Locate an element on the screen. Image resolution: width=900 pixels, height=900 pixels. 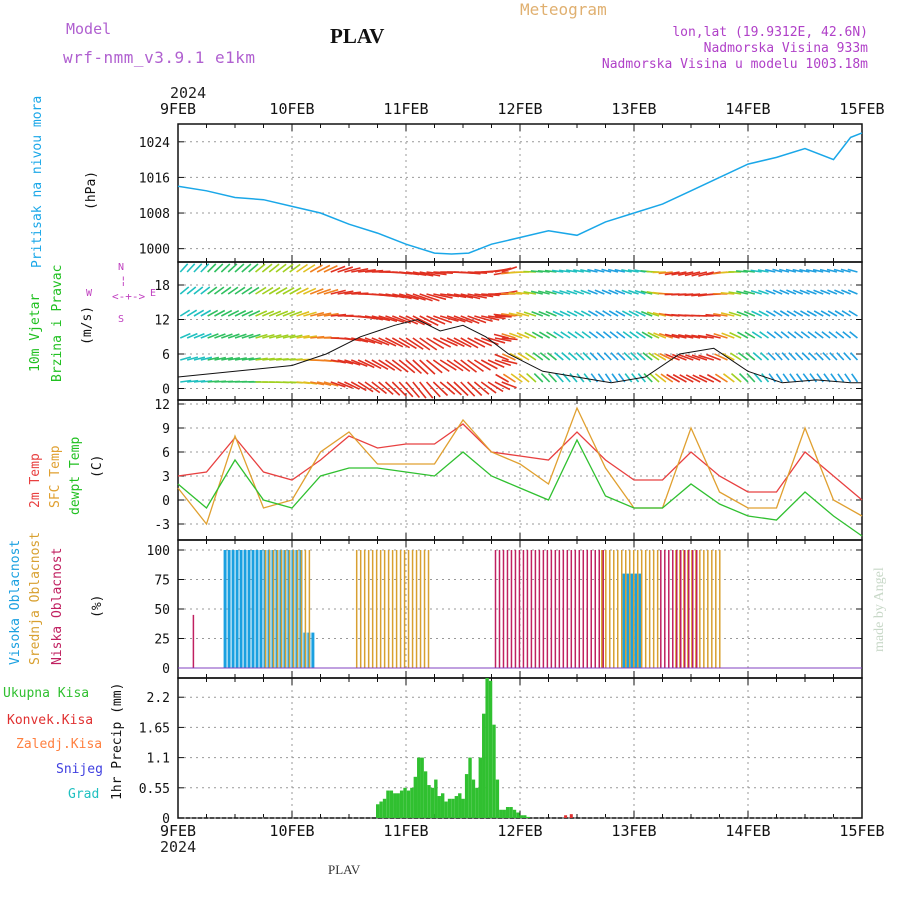
y-tick-label: -3 is located at coordinates (162, 525).